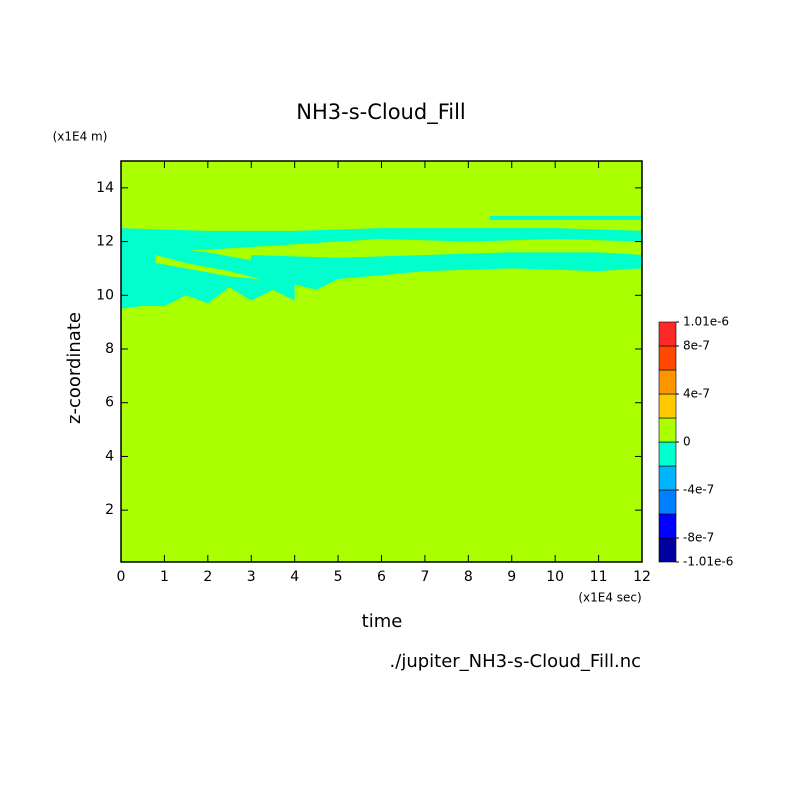 This screenshot has width=804, height=804. Describe the element at coordinates (424, 577) in the screenshot. I see `x-tick-label: 7` at that location.